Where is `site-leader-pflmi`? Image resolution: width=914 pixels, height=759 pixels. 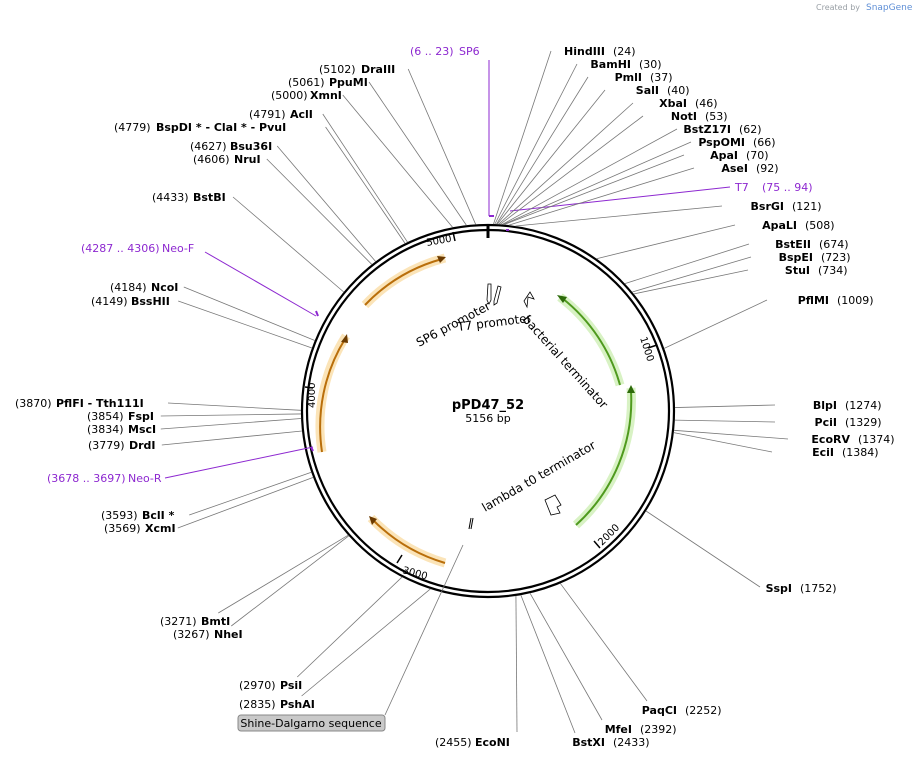 site-leader-pflmi is located at coordinates (716, 324).